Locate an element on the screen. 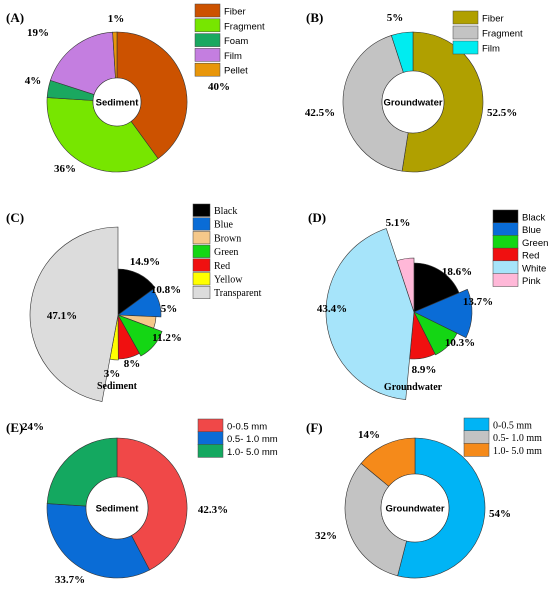 This screenshot has height=589, width=550. slice-transparent is located at coordinates (74, 314).